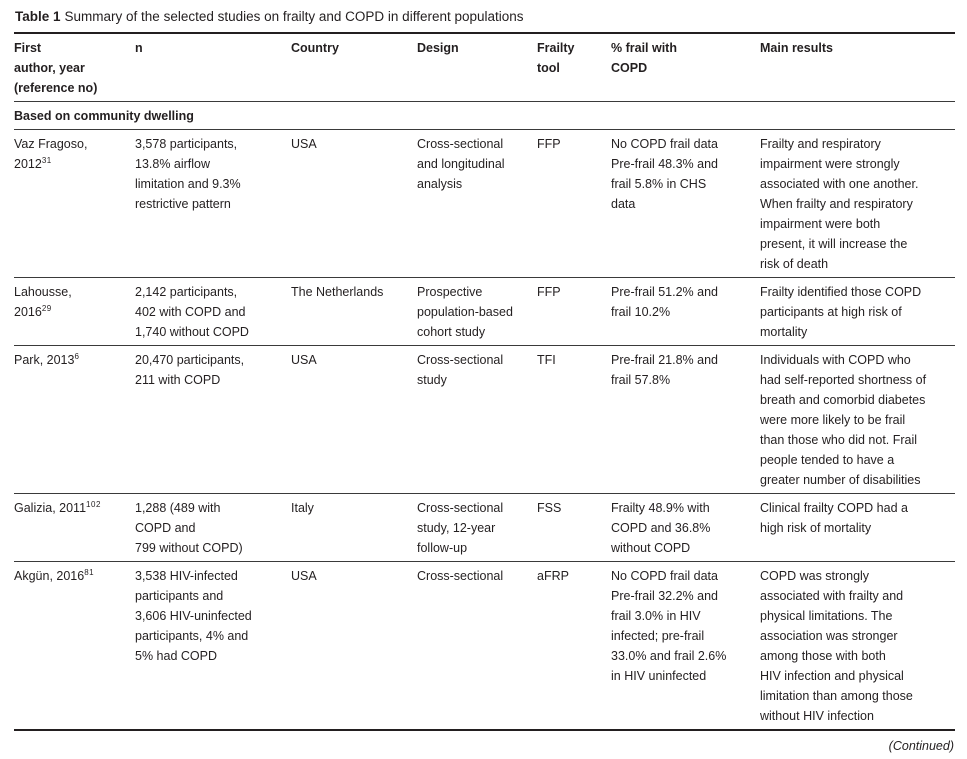 This screenshot has width=967, height=759. I want to click on table-number-label: Table 1, so click(38, 16).